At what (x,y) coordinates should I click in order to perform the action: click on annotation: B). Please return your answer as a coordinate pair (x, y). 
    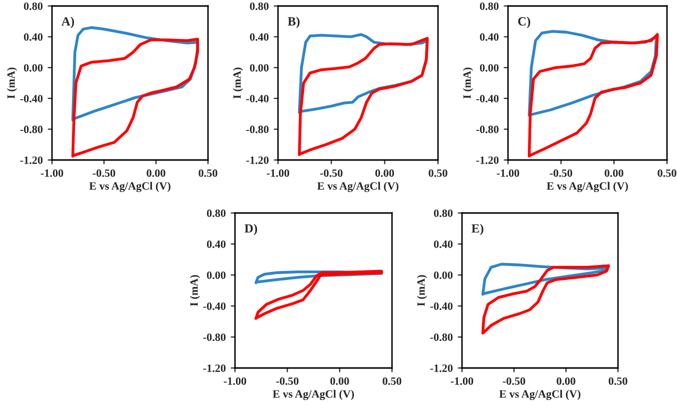
    Looking at the image, I should click on (294, 22).